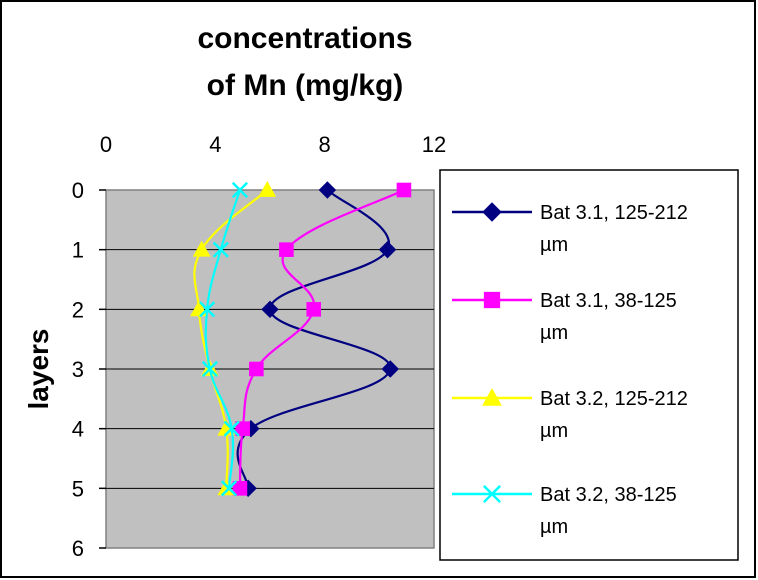  What do you see at coordinates (570, 414) in the screenshot?
I see `legend-item-3: Bat 3.2, 125-212 µm` at bounding box center [570, 414].